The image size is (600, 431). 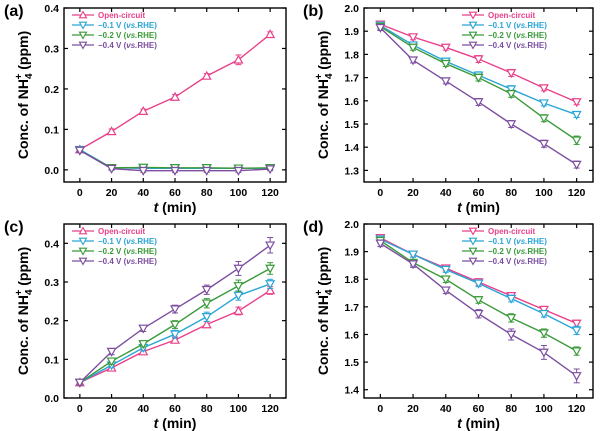 I want to click on legend-label: −0.2 V (vs.RHE), so click(x=127, y=251).